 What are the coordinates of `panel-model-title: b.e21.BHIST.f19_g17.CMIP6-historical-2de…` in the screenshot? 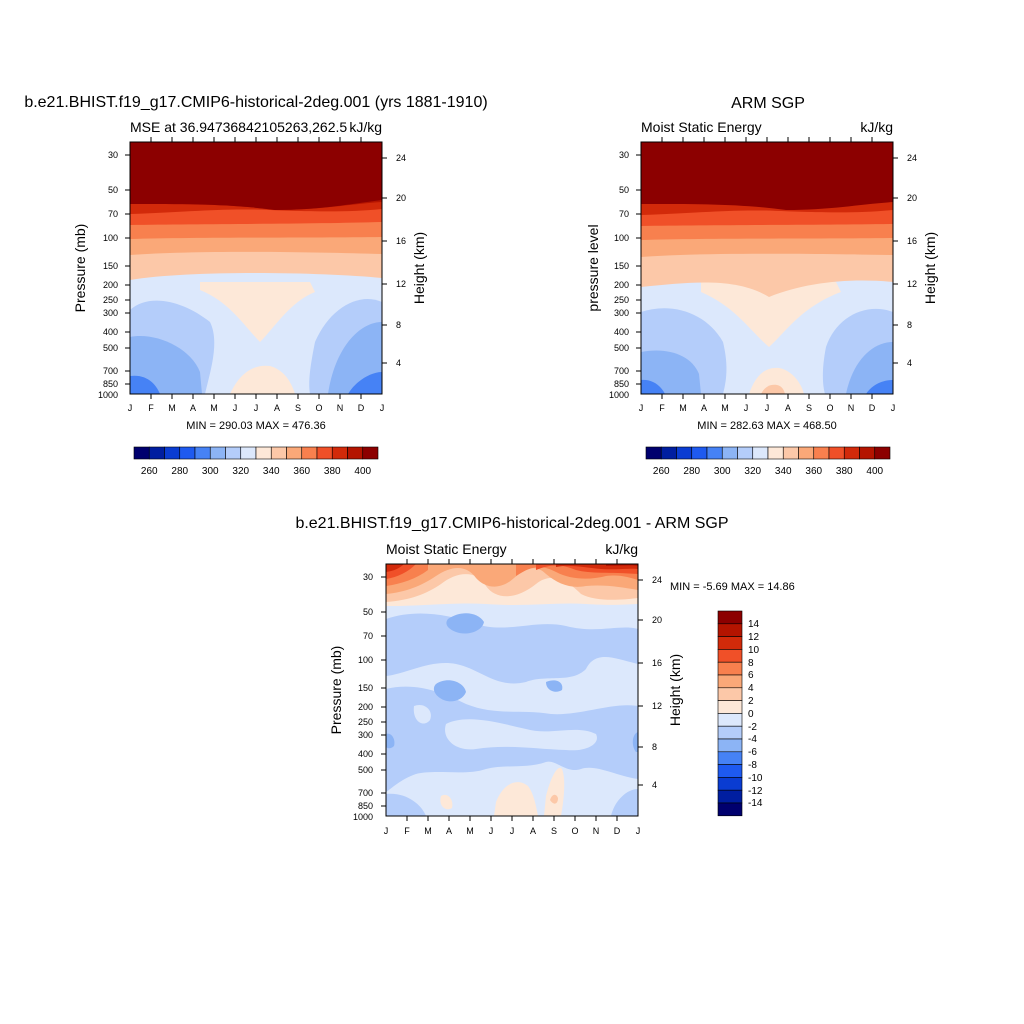 It's located at (255, 102).